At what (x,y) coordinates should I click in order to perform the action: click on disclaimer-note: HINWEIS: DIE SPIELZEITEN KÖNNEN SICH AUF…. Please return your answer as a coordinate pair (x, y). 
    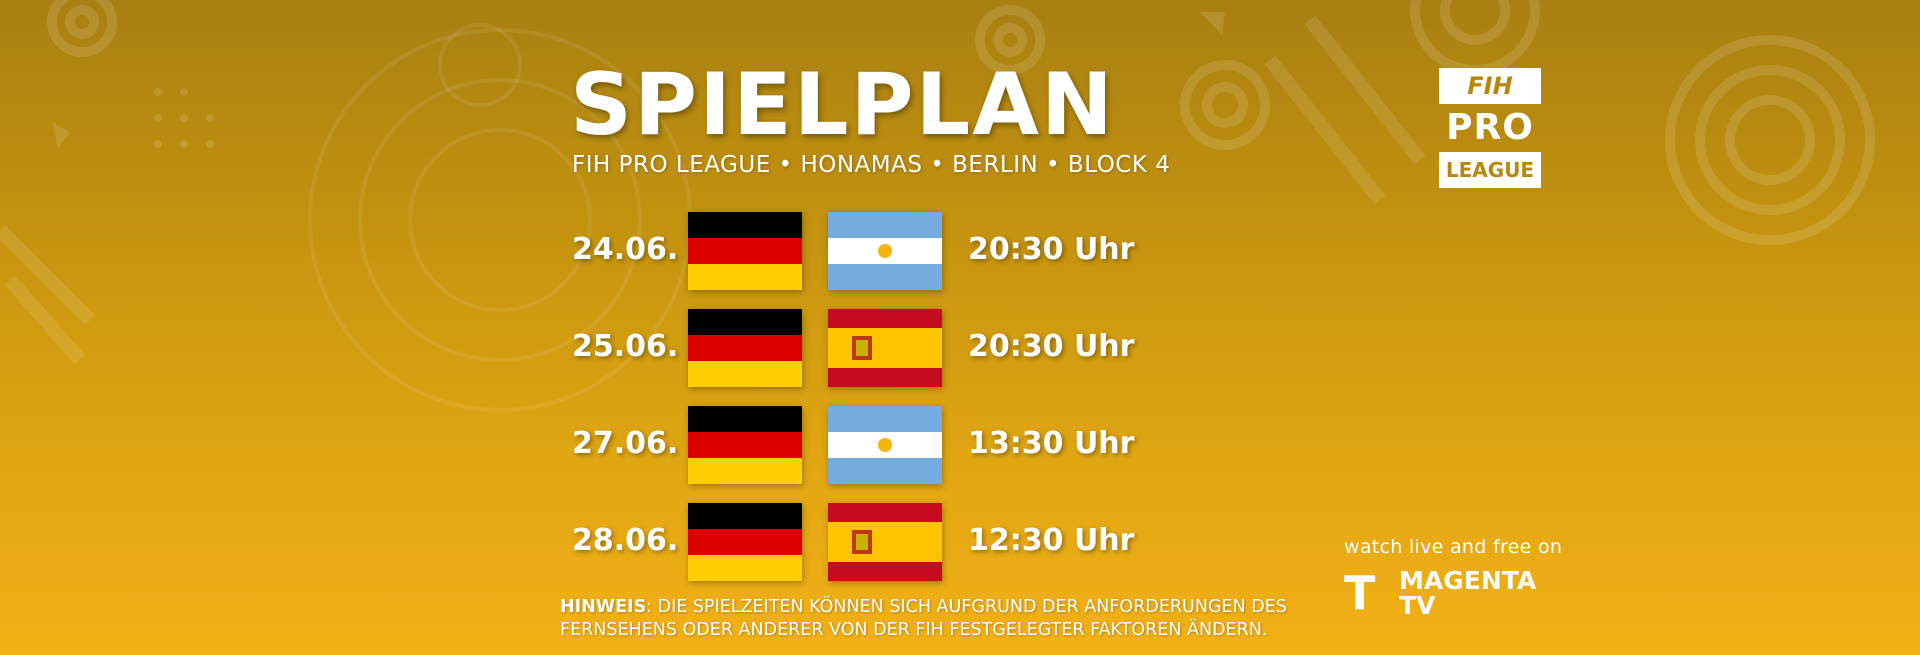
    Looking at the image, I should click on (923, 619).